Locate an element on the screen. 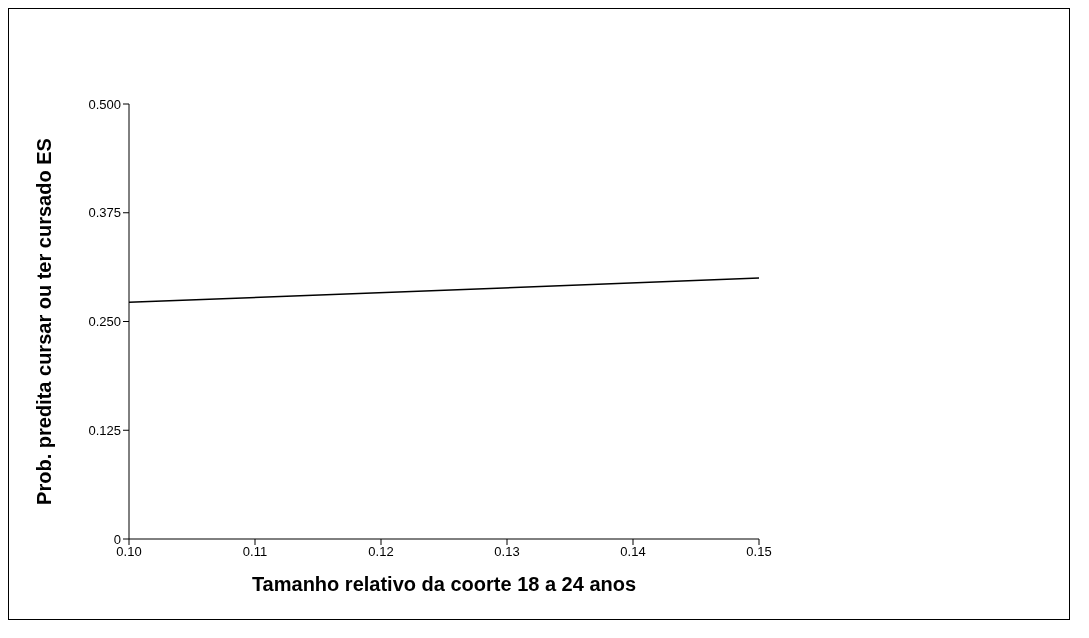 This screenshot has height=638, width=1089. y-tick-label: 0.375 is located at coordinates (104, 213).